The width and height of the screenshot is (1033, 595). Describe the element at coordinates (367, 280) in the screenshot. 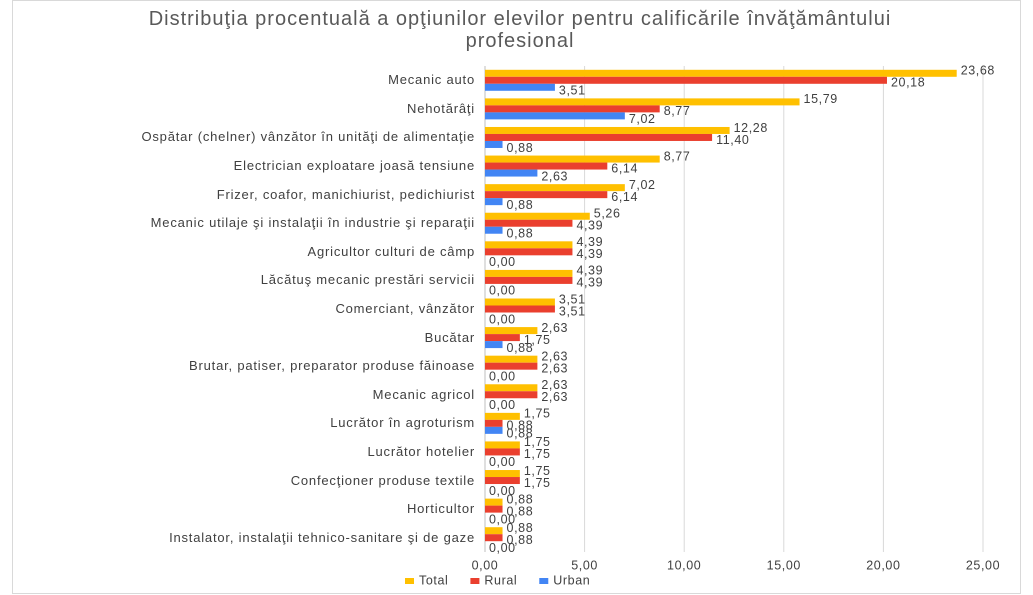

I see `y-tick-label: Lăcătuş mecanic prestări servicii` at that location.